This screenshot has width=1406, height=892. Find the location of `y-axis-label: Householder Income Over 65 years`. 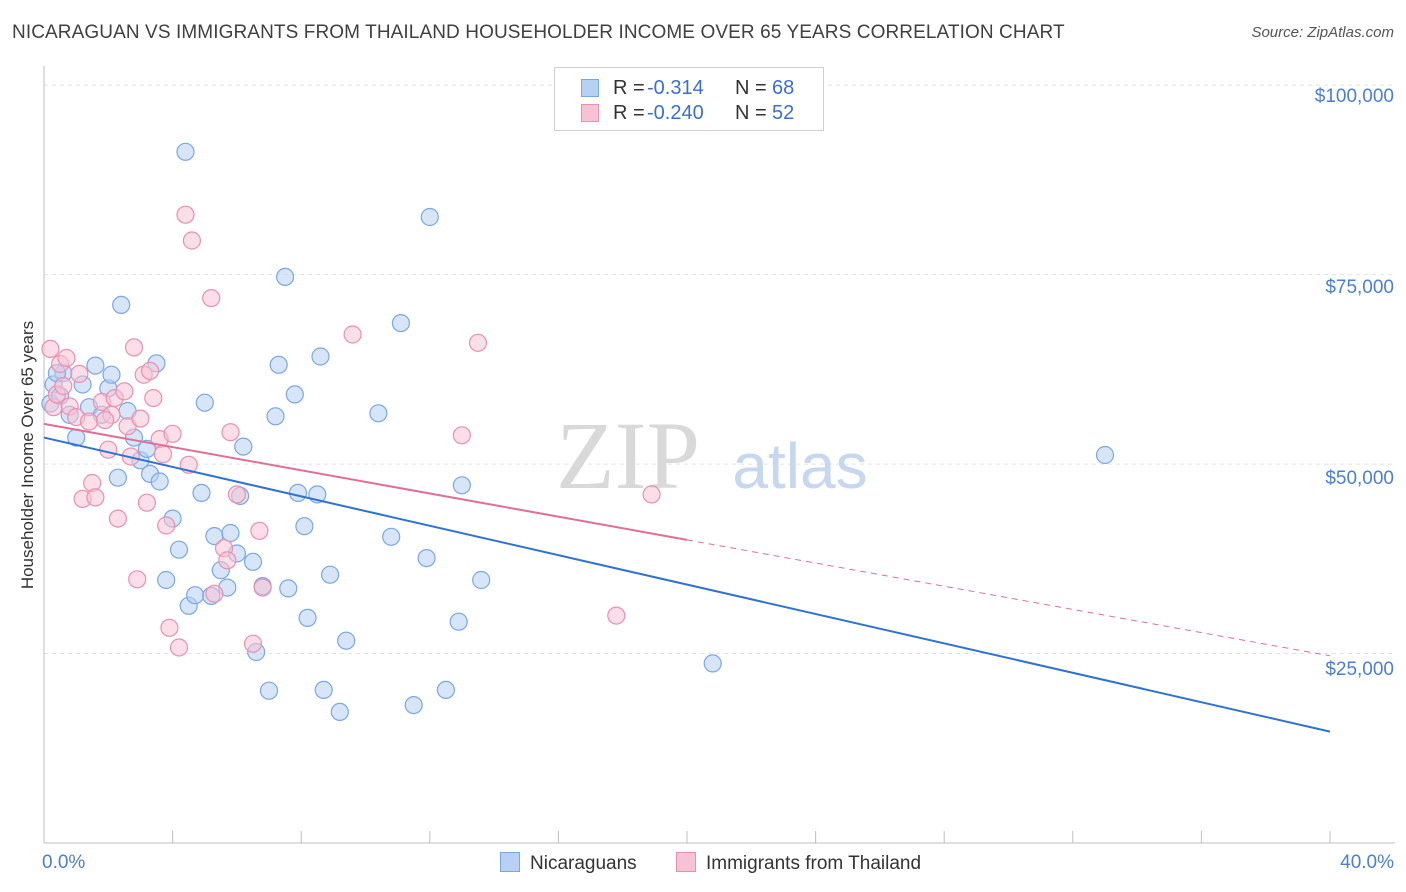

y-axis-label: Householder Income Over 65 years is located at coordinates (27, 455).